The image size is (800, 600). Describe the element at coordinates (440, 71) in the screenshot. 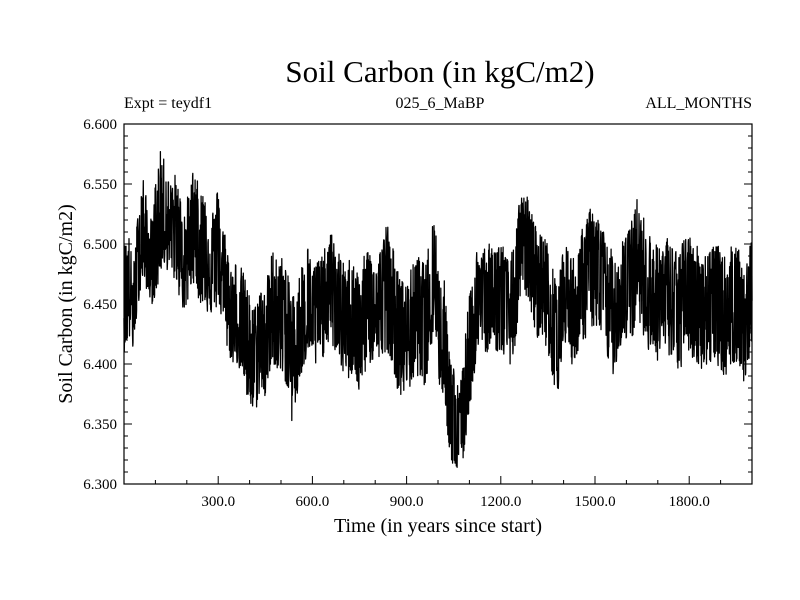

I see `chart-title: Soil Carbon (in kgC/m2)` at that location.